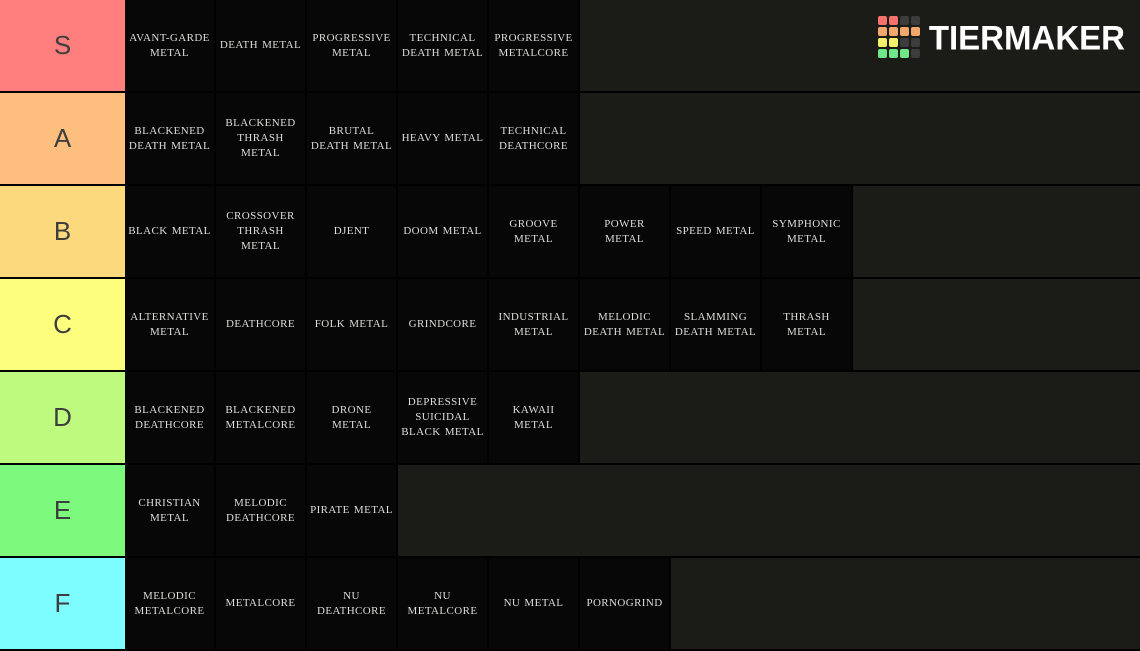  Describe the element at coordinates (62, 510) in the screenshot. I see `tier-label-e: E` at that location.